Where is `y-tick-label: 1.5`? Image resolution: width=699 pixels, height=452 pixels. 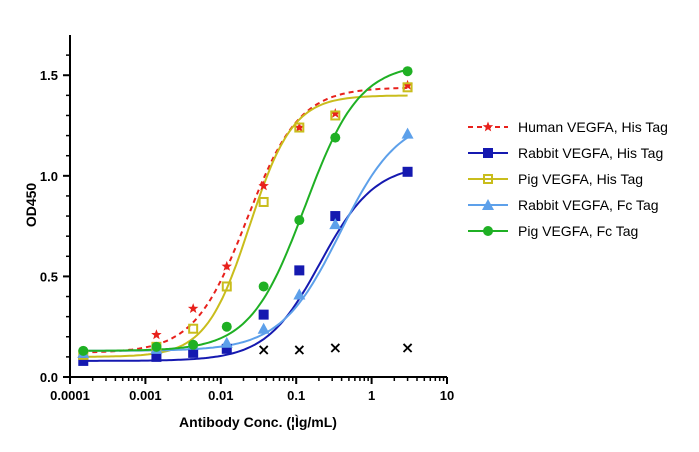 y-tick-label: 1.5 is located at coordinates (49, 75).